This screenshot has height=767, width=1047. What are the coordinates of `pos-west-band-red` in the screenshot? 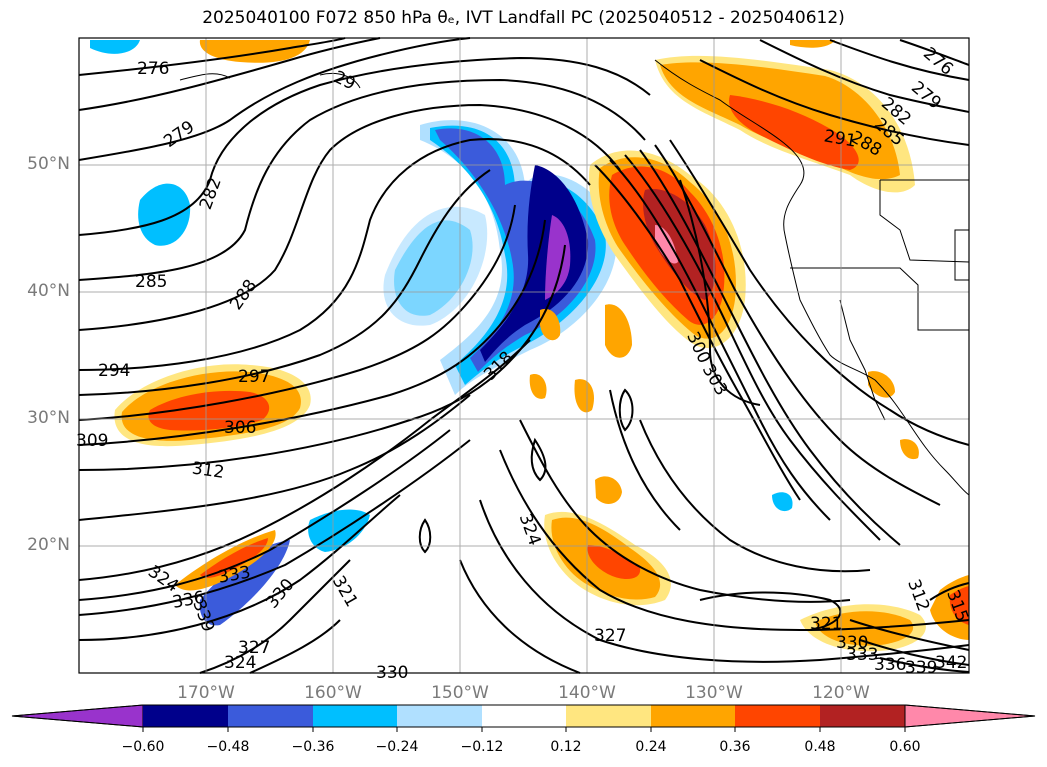 It's located at (209, 410).